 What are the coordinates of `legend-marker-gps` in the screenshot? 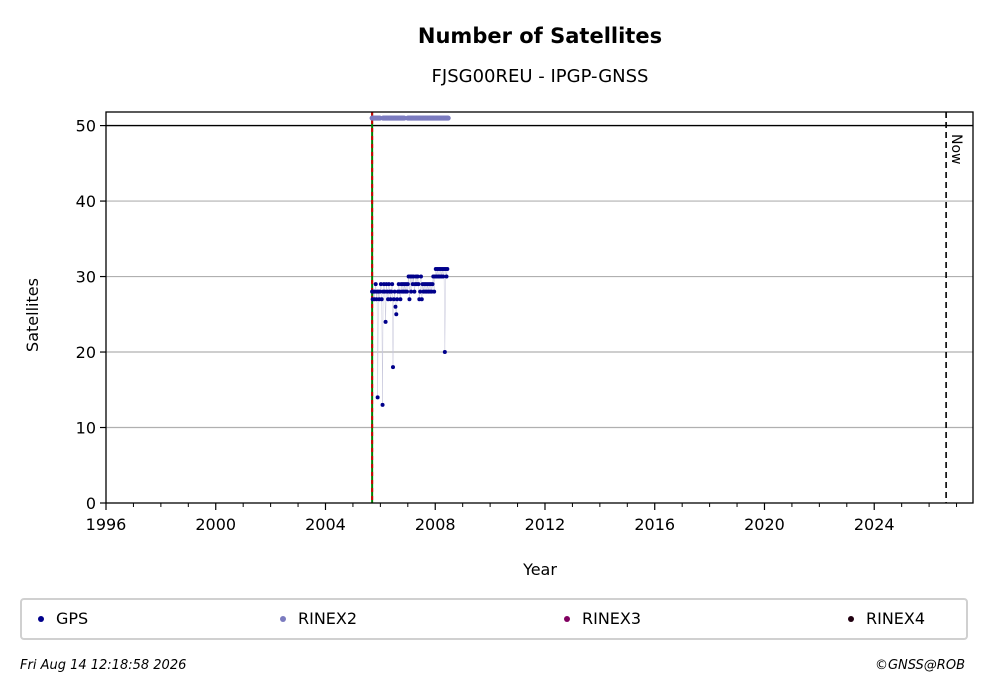 It's located at (41, 618).